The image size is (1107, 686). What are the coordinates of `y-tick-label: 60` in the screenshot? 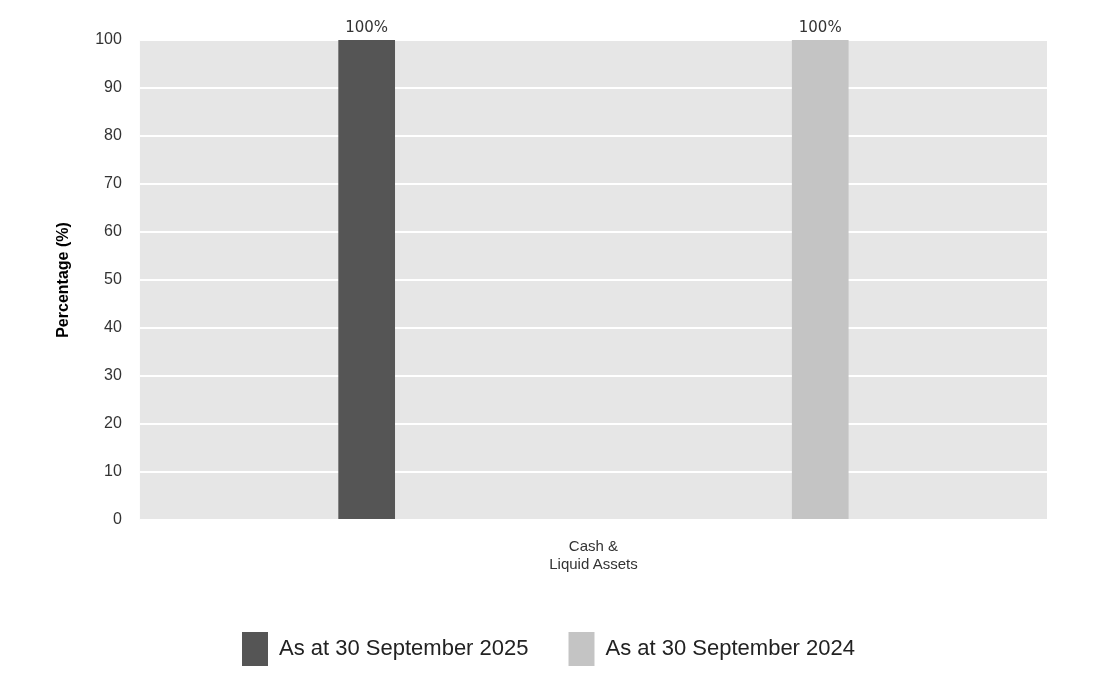 It's located at (113, 231).